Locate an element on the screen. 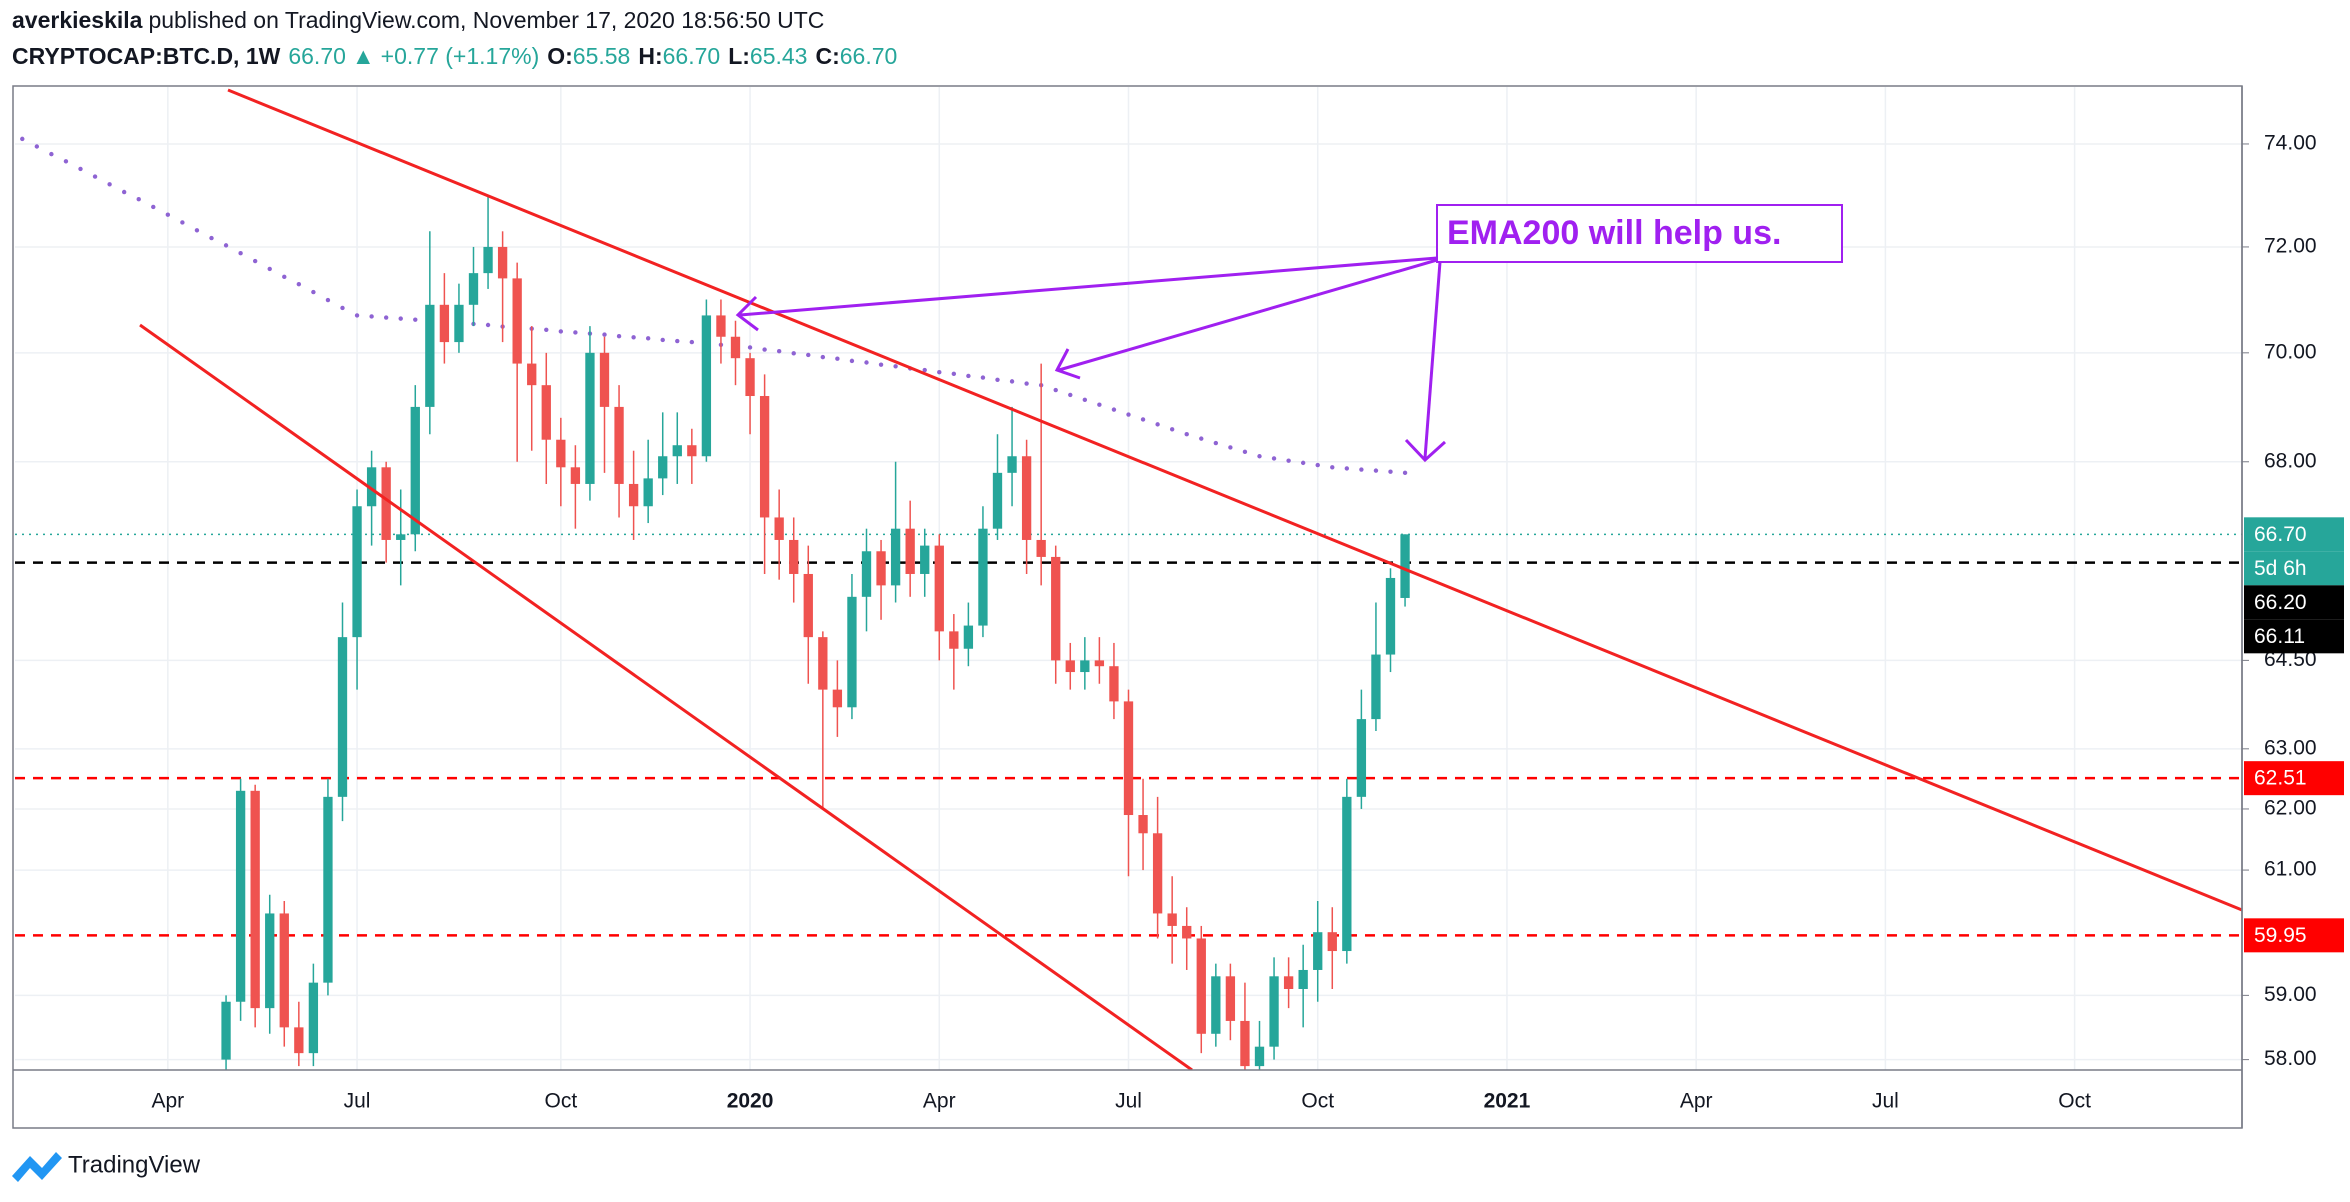 Image resolution: width=2350 pixels, height=1202 pixels. footer-logo: TradingView is located at coordinates (106, 1166).